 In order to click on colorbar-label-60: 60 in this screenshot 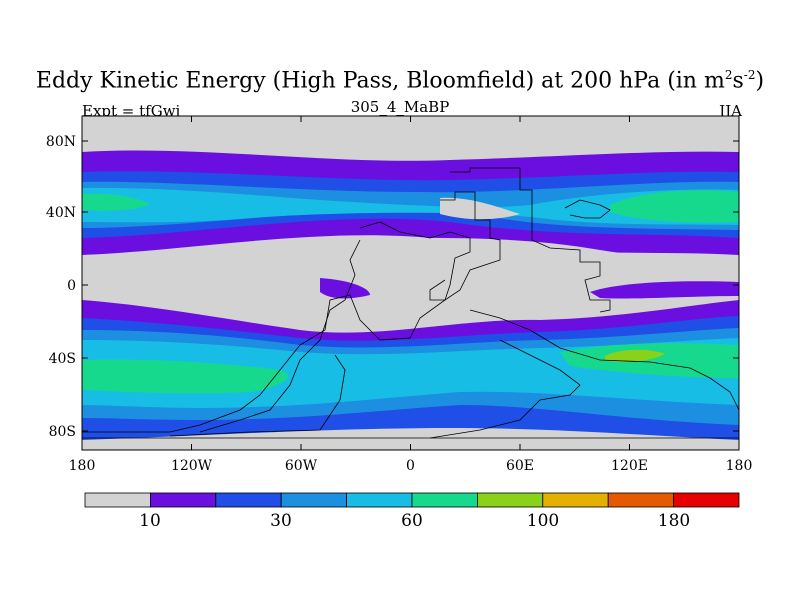, I will do `click(412, 521)`.